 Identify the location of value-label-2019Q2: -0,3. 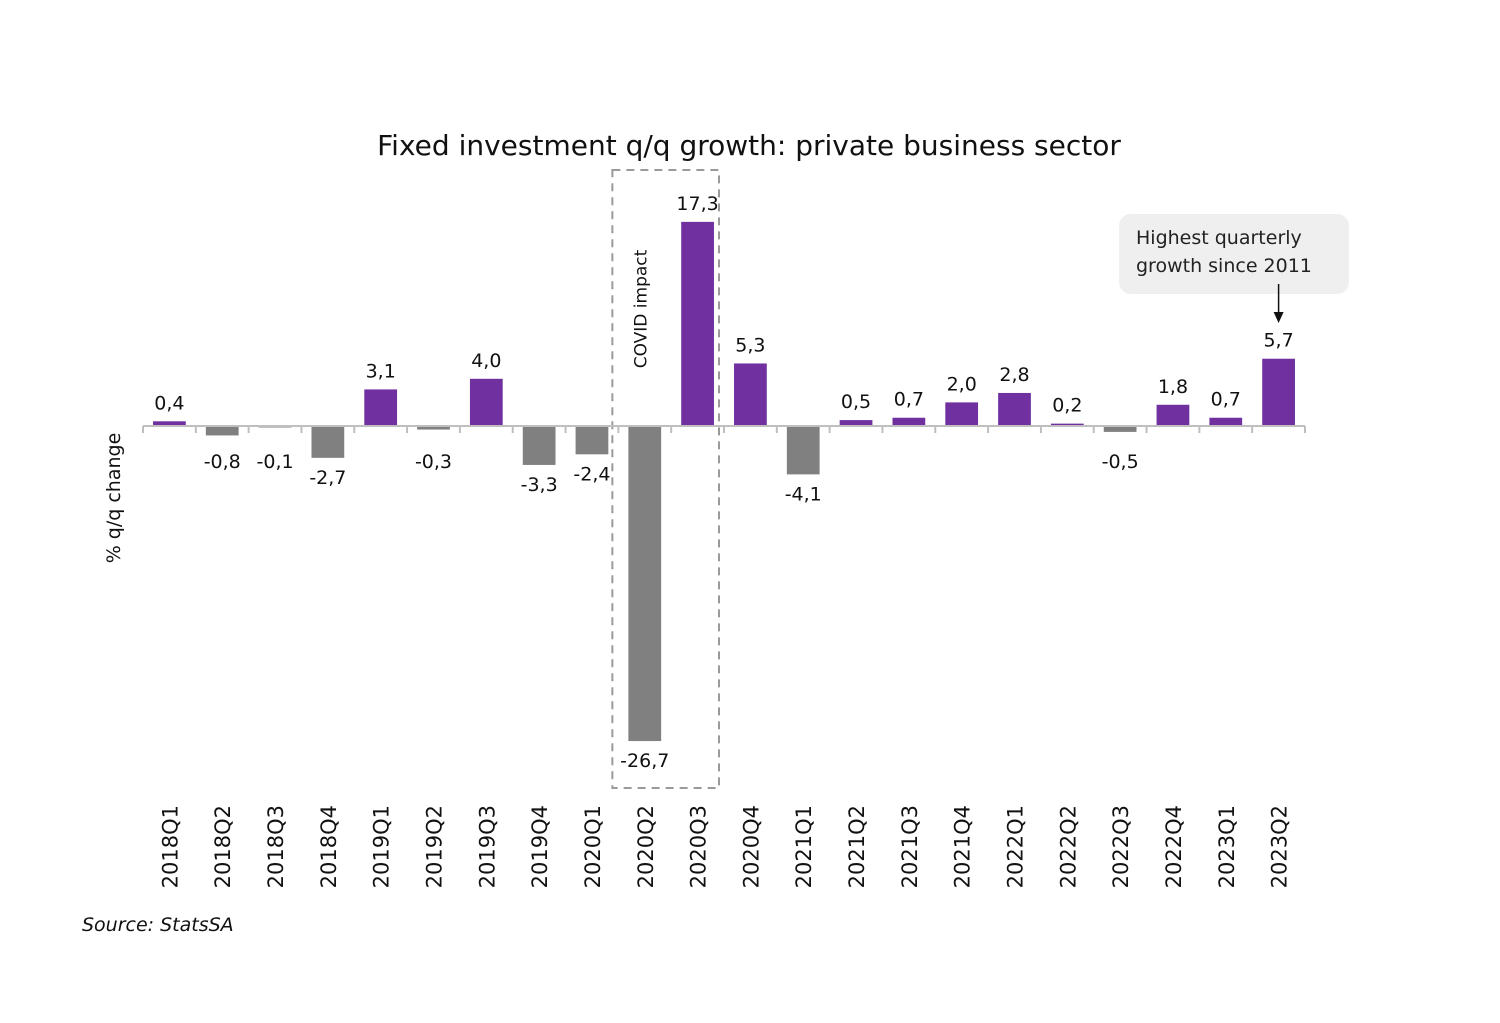
(433, 462).